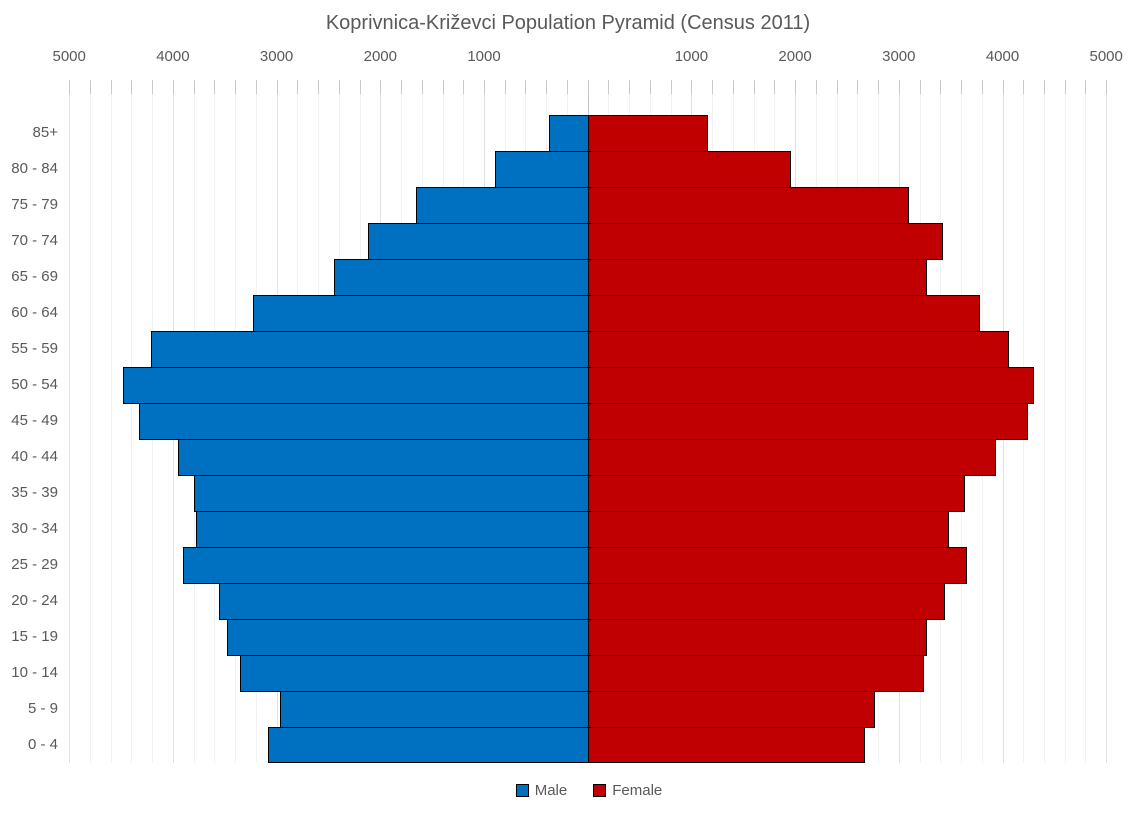 The width and height of the screenshot is (1136, 817). What do you see at coordinates (34, 528) in the screenshot?
I see `age-group-label: 30 - 34` at bounding box center [34, 528].